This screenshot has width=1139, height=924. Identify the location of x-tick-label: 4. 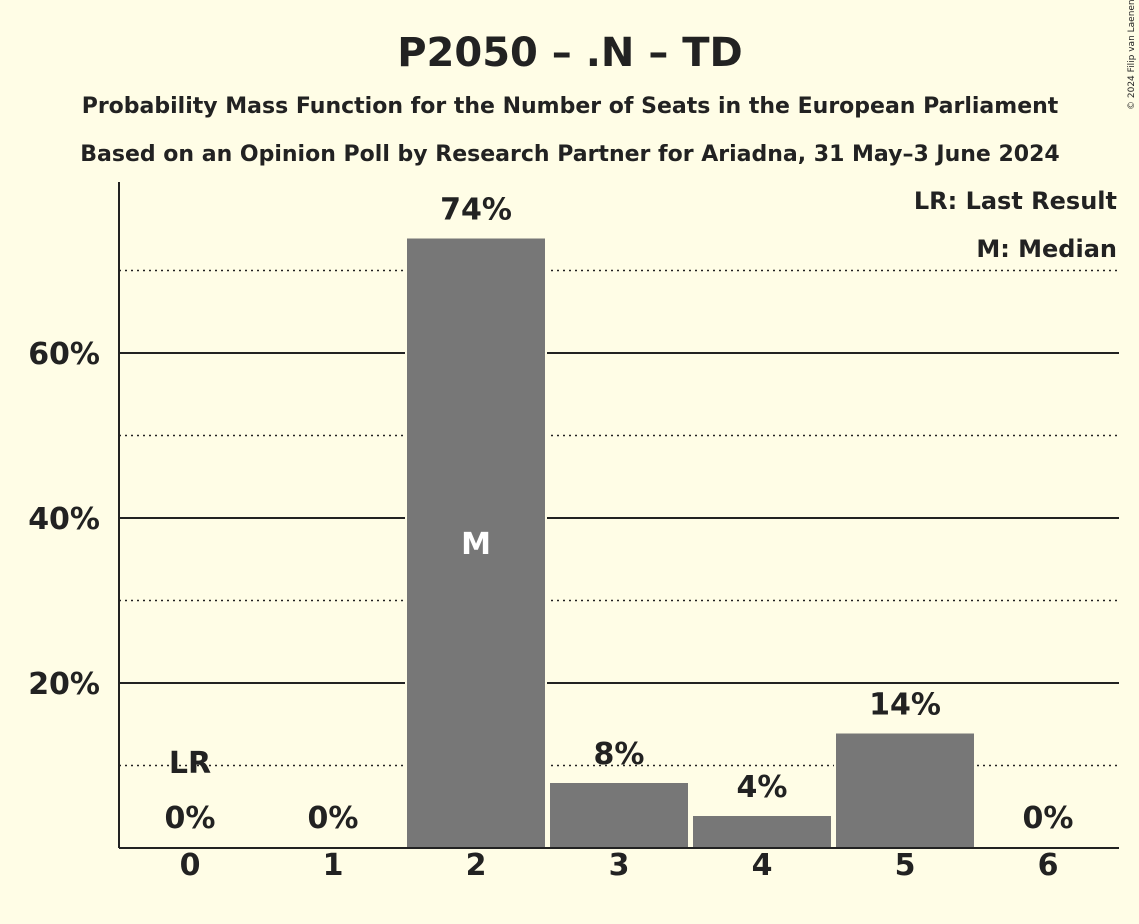
(762, 865).